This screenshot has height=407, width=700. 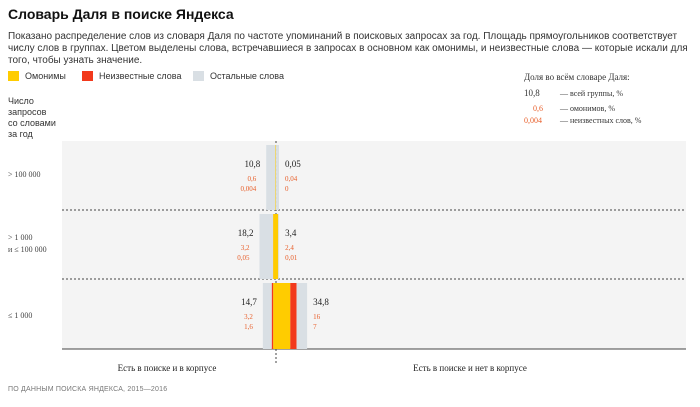 I want to click on data-label-homonyms-3: 3,2, so click(x=245, y=248).